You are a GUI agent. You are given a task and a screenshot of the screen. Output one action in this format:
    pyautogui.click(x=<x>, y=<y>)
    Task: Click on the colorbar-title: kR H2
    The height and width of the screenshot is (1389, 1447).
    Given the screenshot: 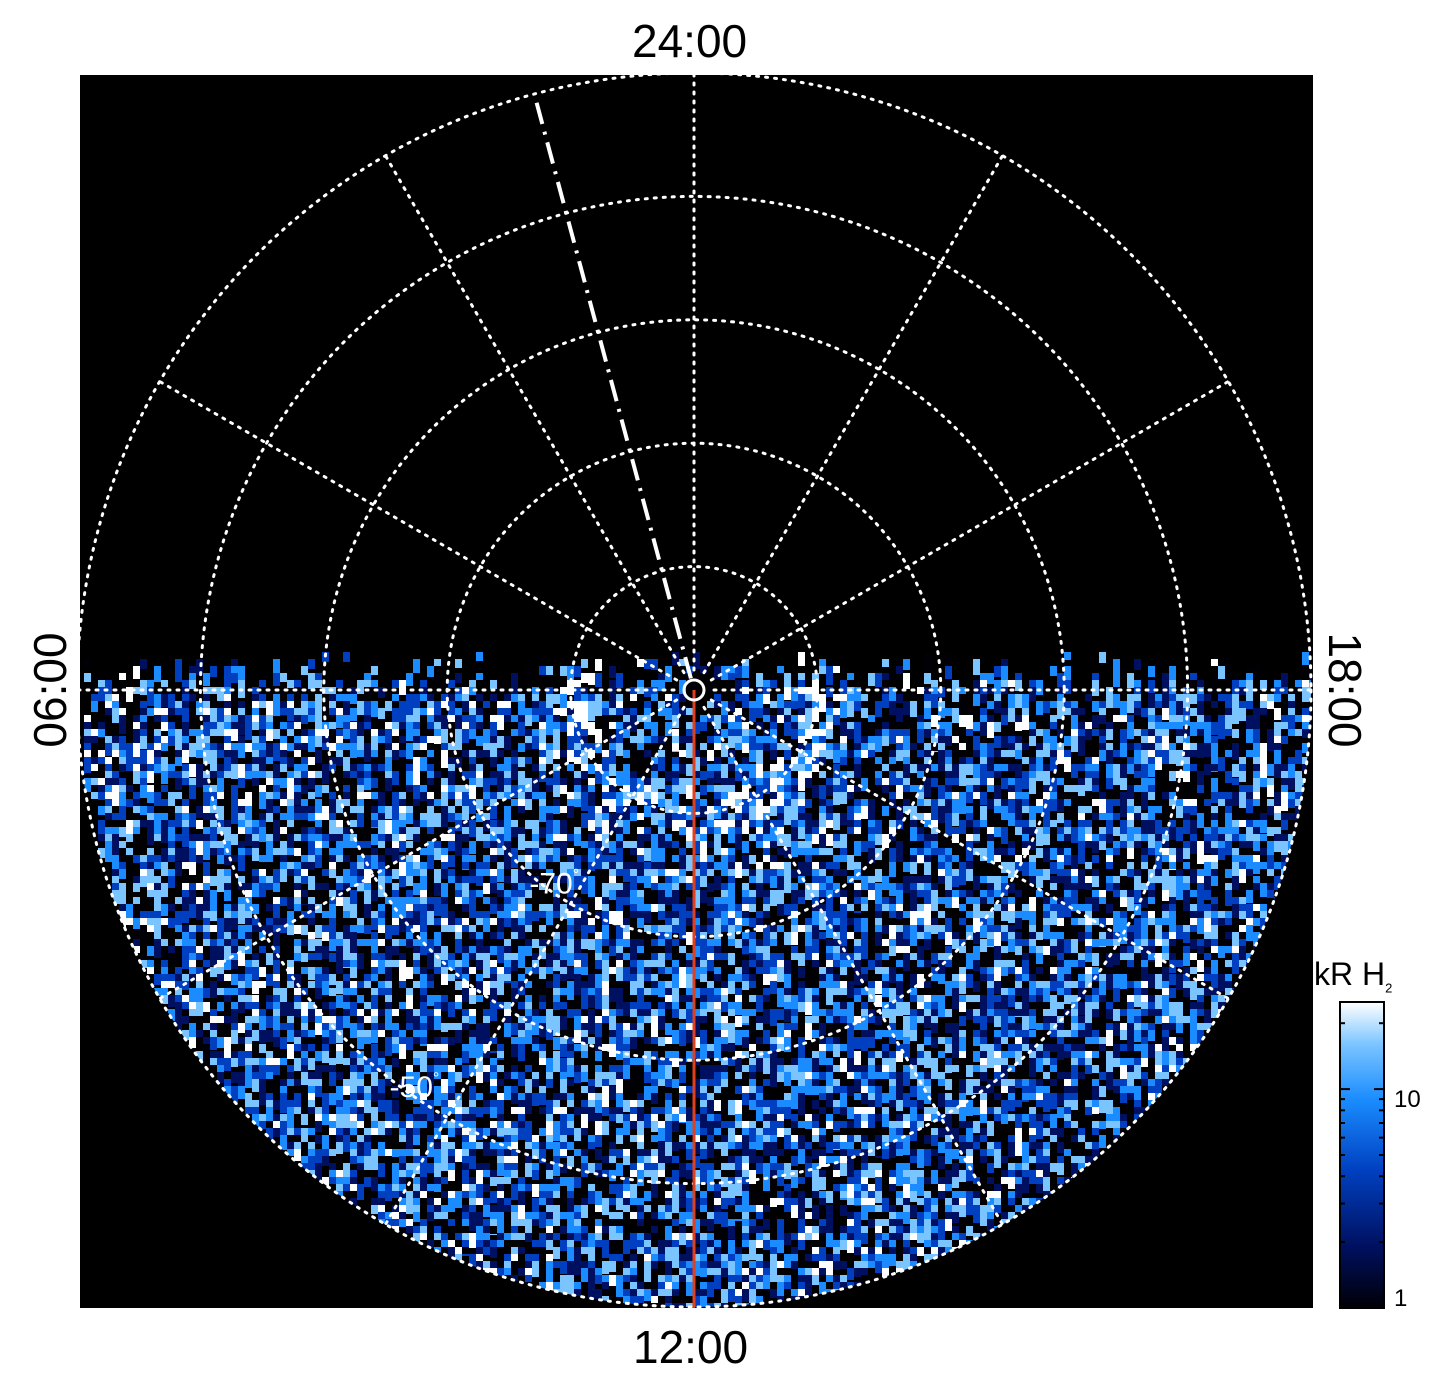 What is the action you would take?
    pyautogui.click(x=1353, y=975)
    